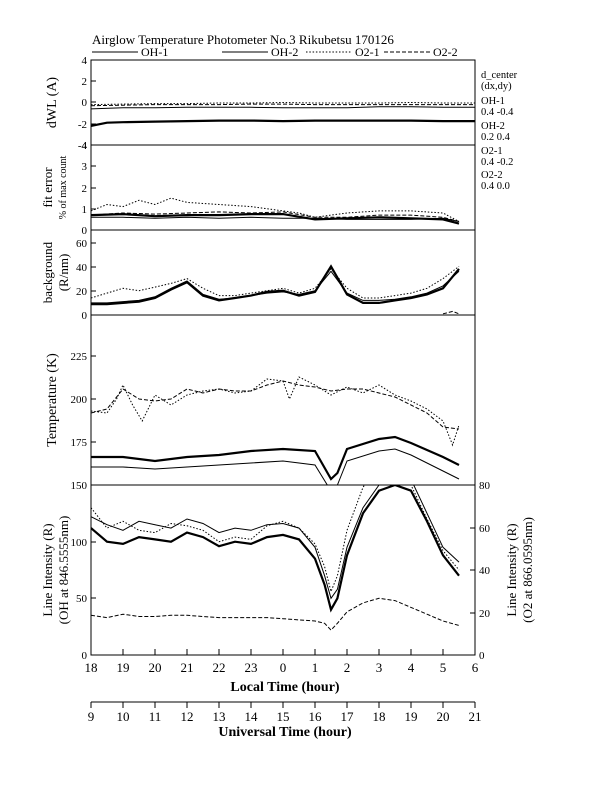  What do you see at coordinates (123, 716) in the screenshot?
I see `ut-tick-label: 10` at bounding box center [123, 716].